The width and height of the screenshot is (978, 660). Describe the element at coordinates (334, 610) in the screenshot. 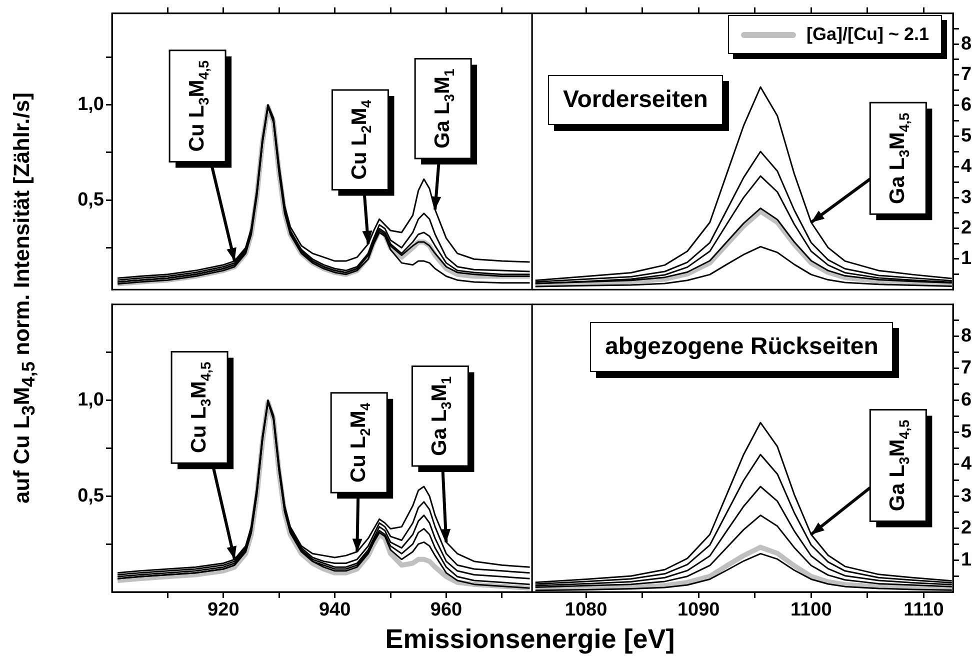

I see `x-tick-label: 940` at that location.